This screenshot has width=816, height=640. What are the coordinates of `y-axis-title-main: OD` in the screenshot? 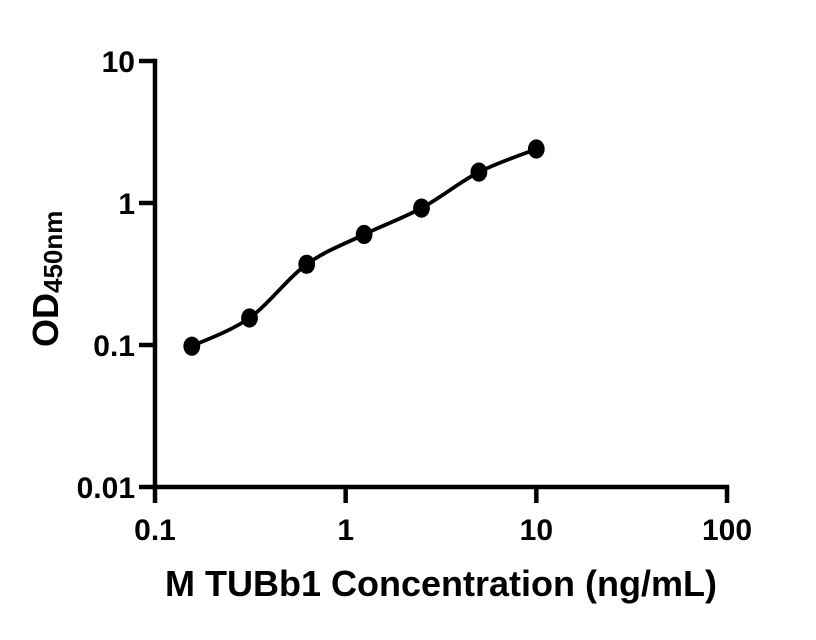 It's located at (45, 320).